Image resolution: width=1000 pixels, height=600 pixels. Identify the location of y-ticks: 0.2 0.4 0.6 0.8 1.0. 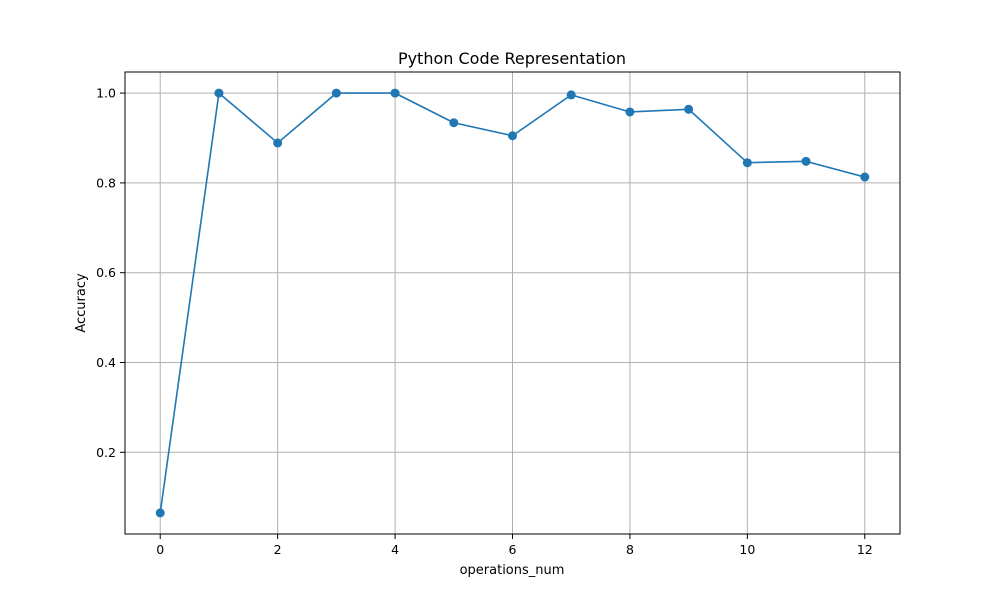
(110, 273).